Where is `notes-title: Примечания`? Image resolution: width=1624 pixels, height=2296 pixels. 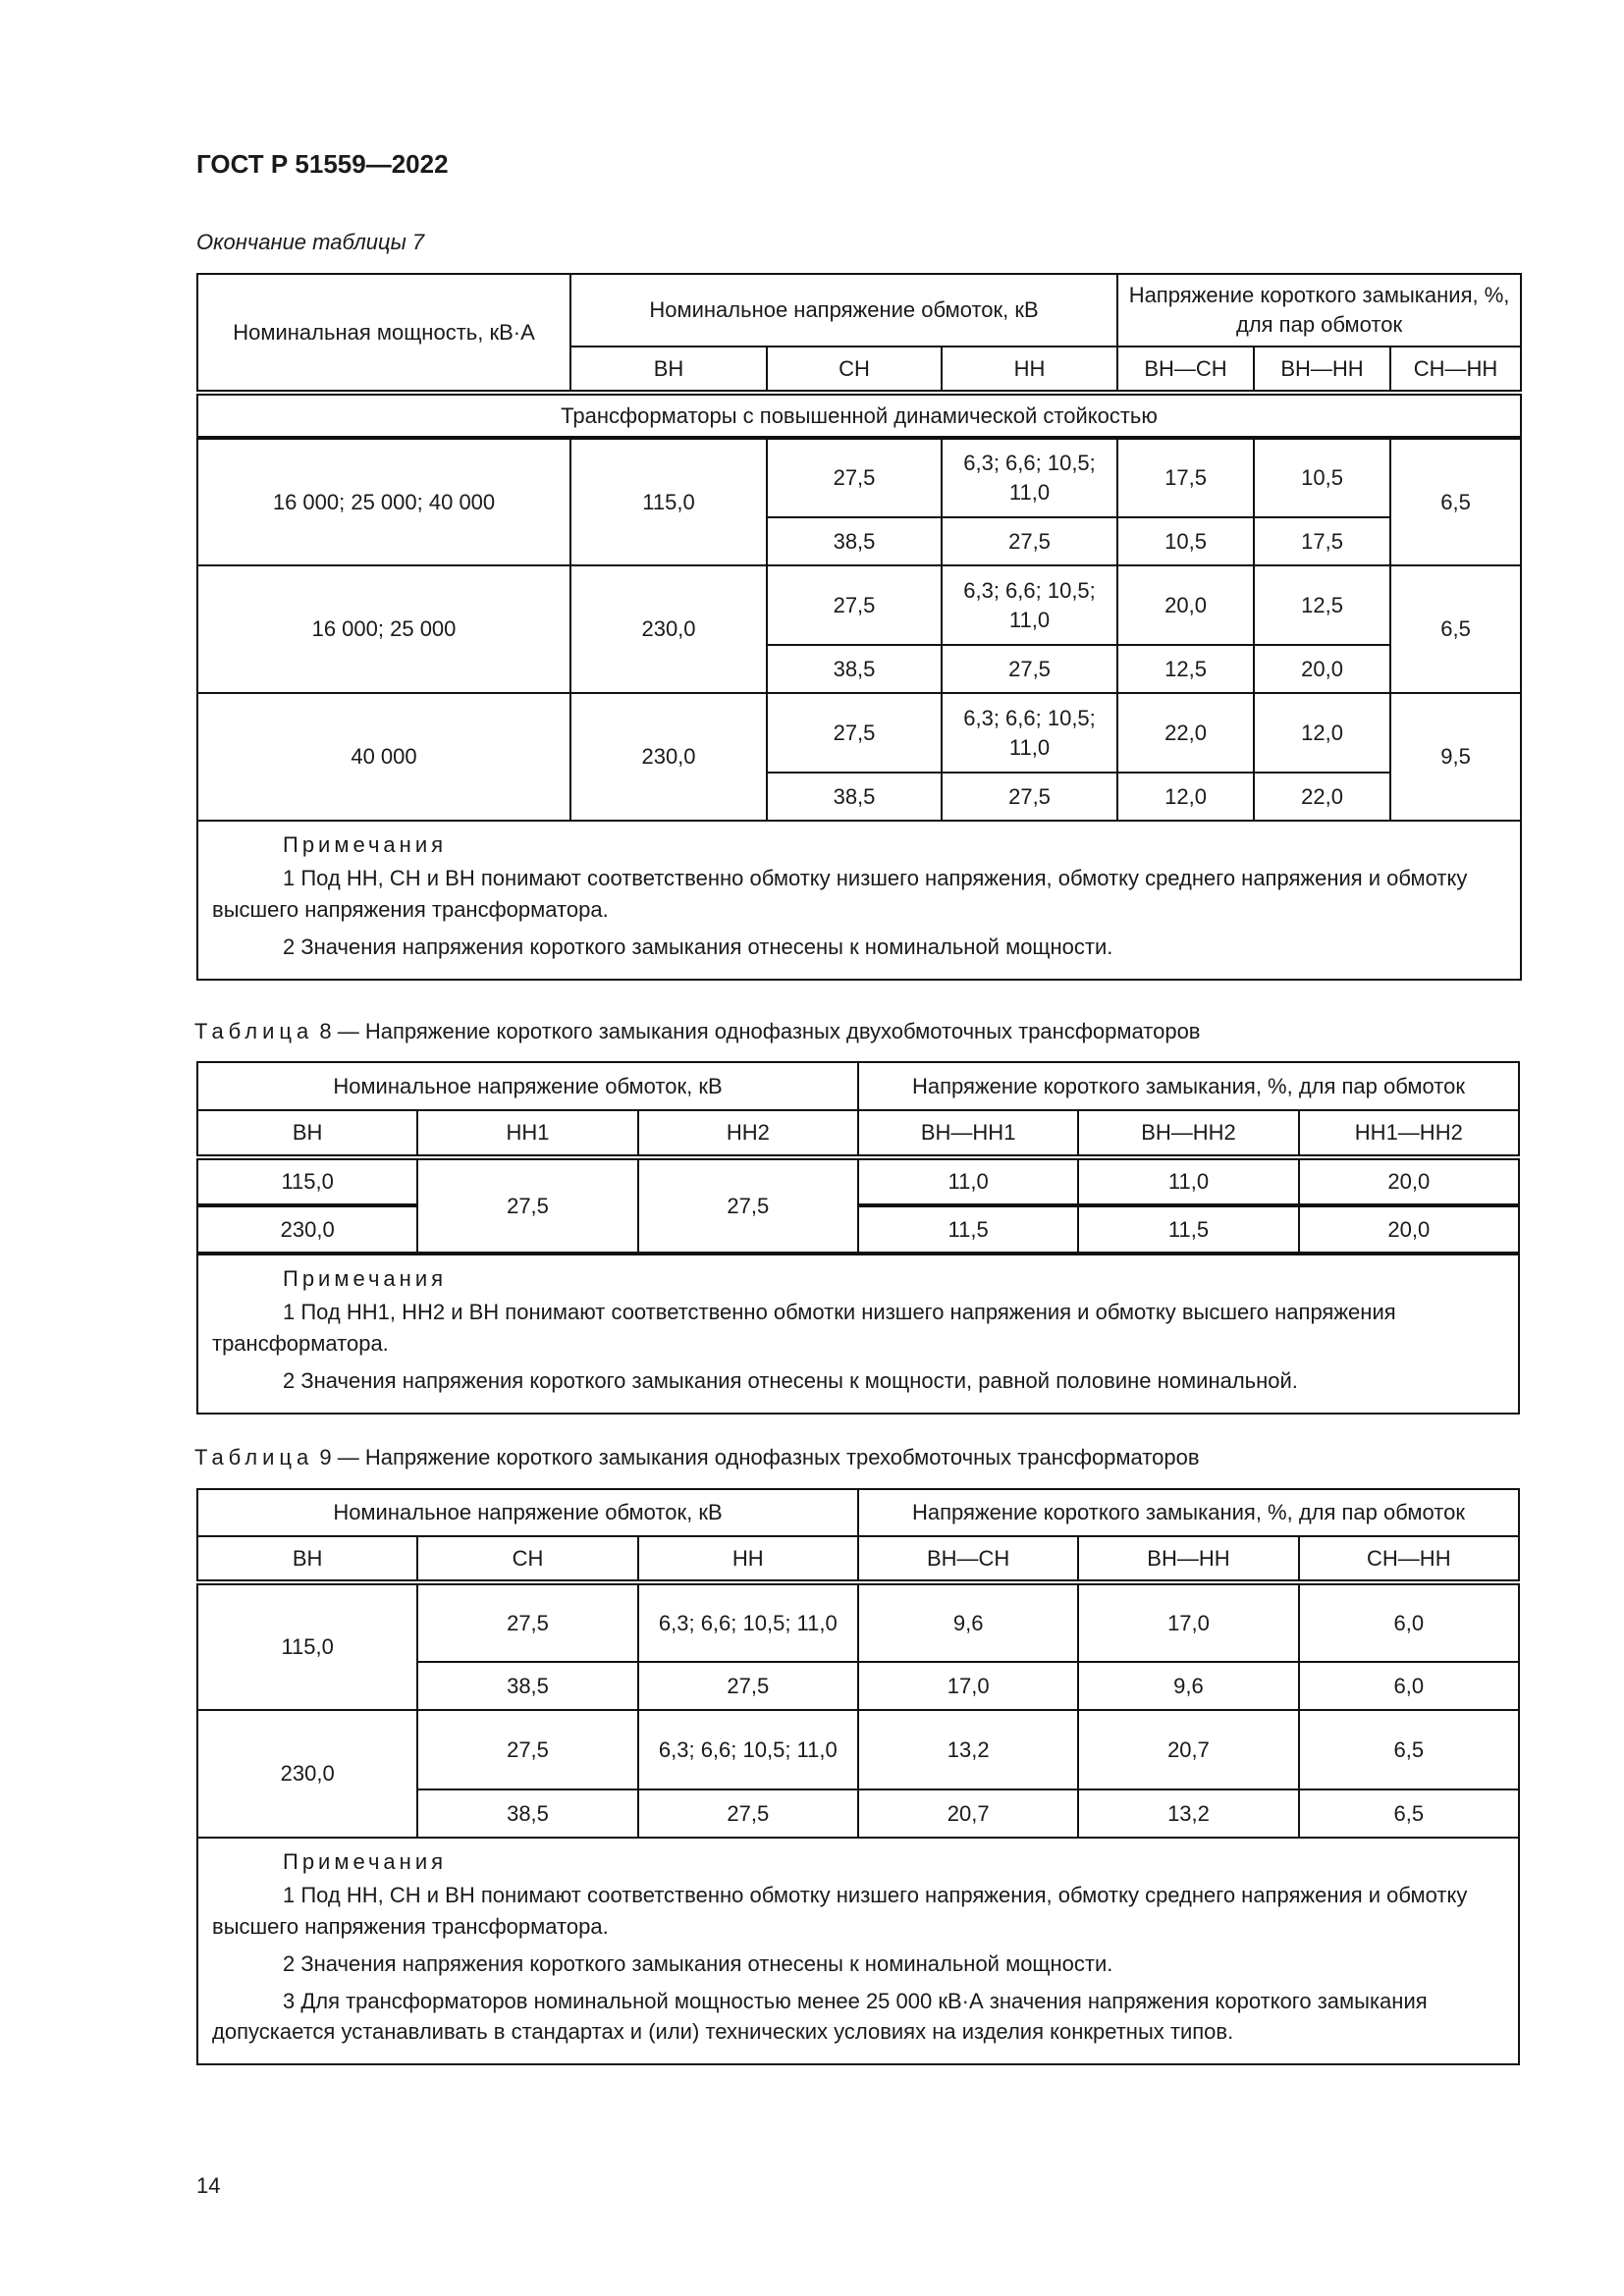 notes-title: Примечания is located at coordinates (365, 845).